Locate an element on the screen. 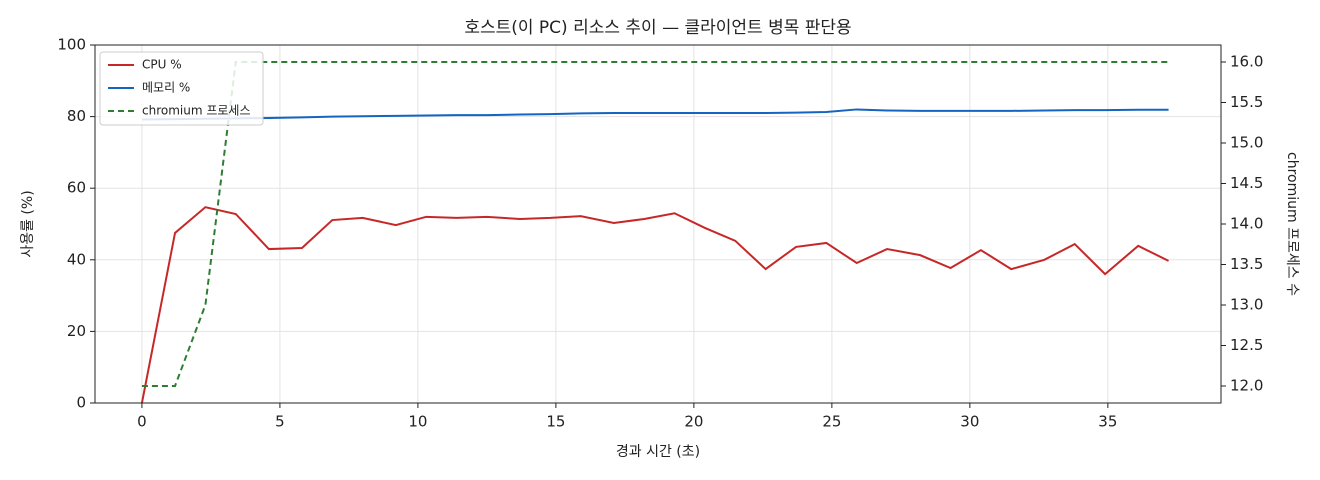 Image resolution: width=1320 pixels, height=480 pixels. y2-tick-label: 12.0 is located at coordinates (1246, 385).